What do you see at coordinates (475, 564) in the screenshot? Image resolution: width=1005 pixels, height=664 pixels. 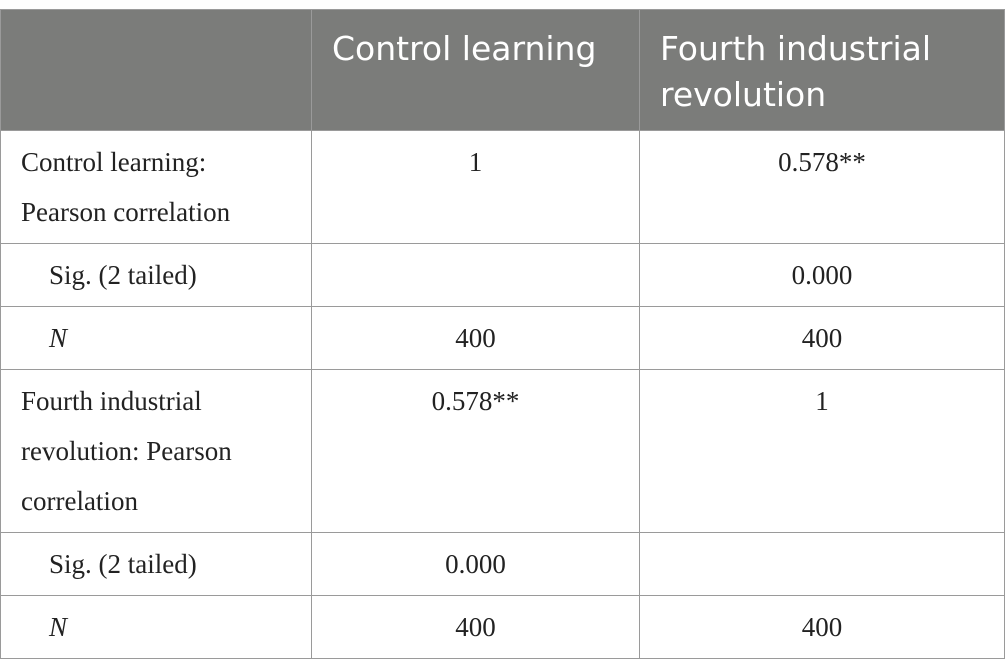 I see `cell-control-learning: 0.000` at bounding box center [475, 564].